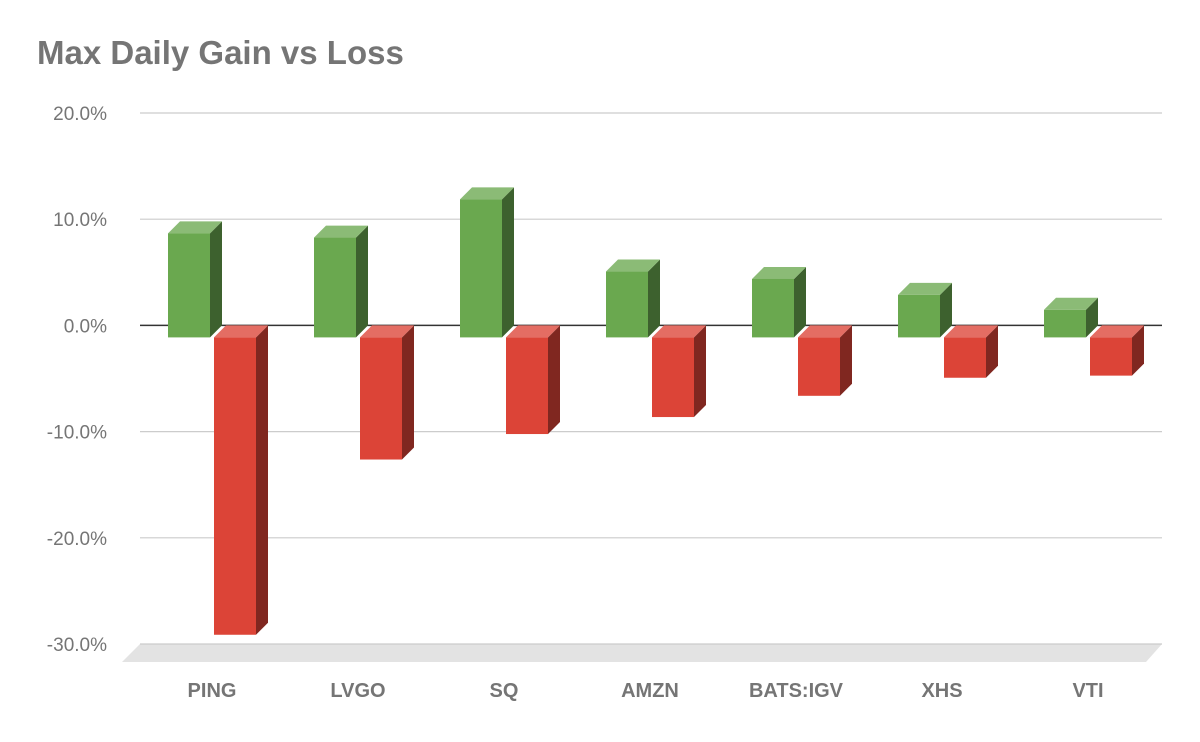 The width and height of the screenshot is (1200, 742). What do you see at coordinates (941, 691) in the screenshot?
I see `x-category-label: XHS` at bounding box center [941, 691].